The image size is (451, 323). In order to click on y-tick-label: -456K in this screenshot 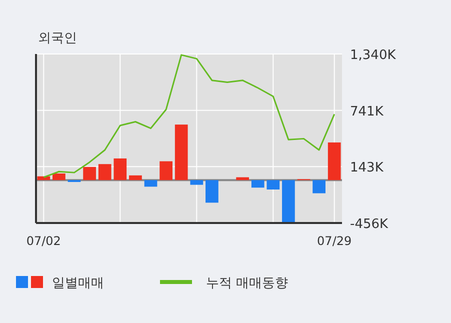, I will do `click(369, 224)`.